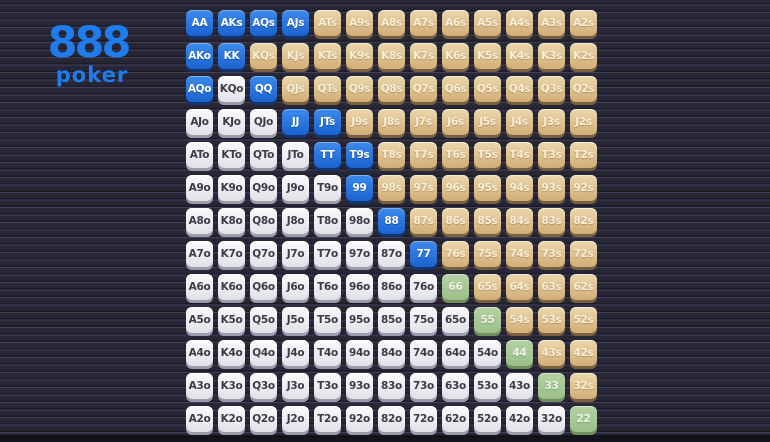 This screenshot has height=442, width=770. Describe the element at coordinates (551, 353) in the screenshot. I see `hand-cell-43s: 43s` at that location.